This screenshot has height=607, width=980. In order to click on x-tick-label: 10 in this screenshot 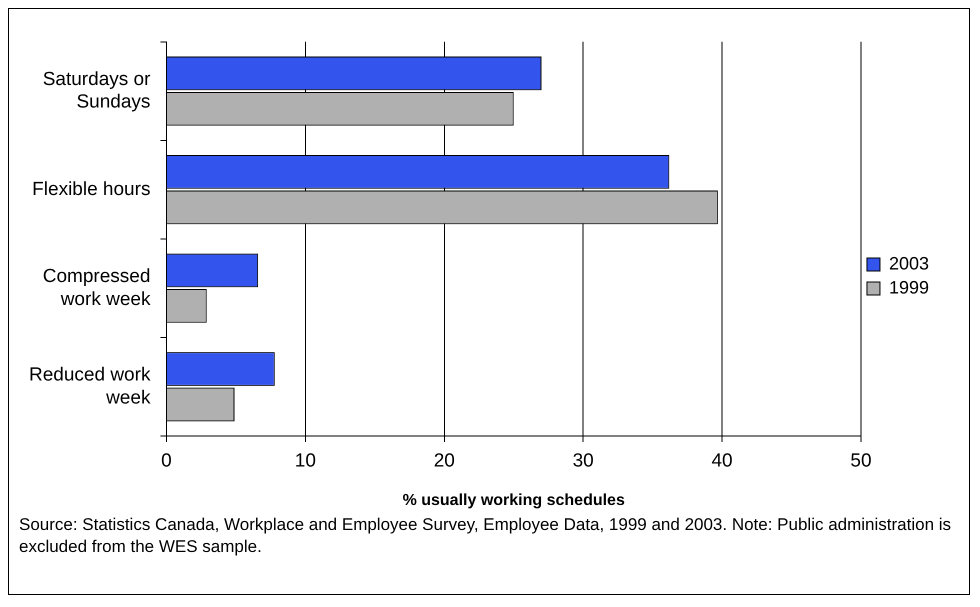, I will do `click(305, 461)`.